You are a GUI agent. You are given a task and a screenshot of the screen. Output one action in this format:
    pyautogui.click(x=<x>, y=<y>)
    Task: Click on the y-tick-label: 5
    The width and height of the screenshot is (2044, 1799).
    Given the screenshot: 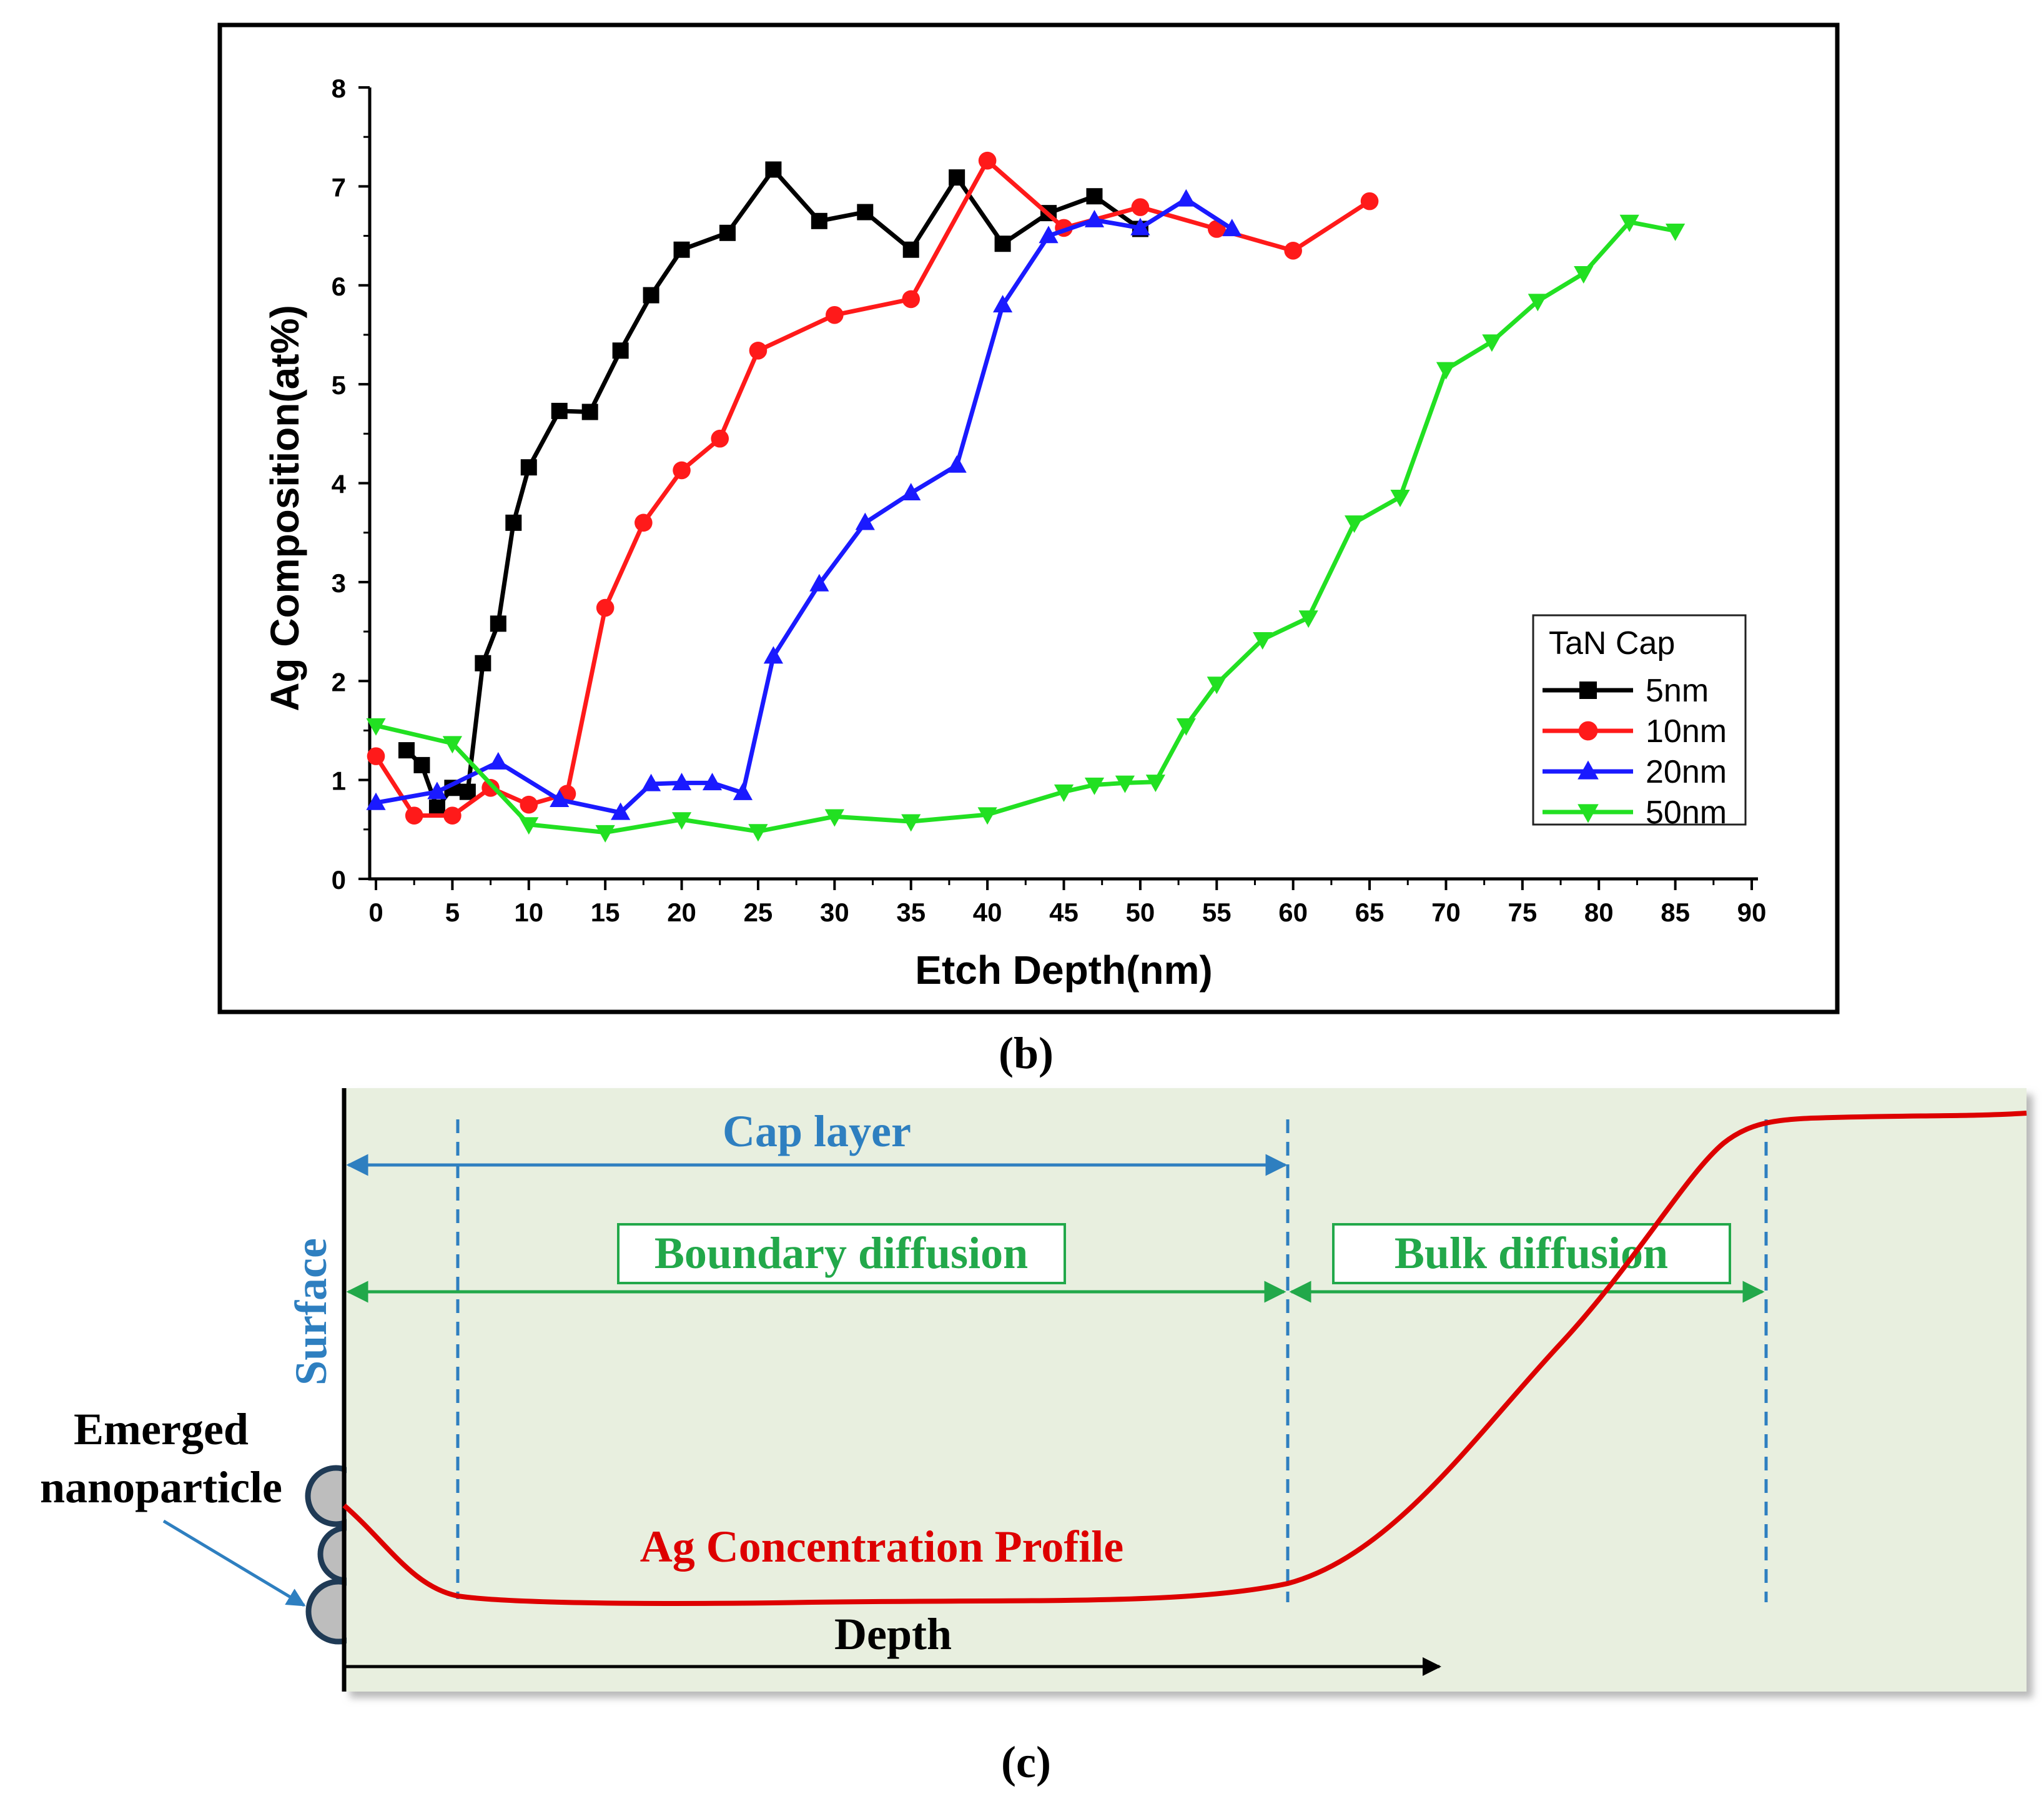 What is the action you would take?
    pyautogui.click(x=339, y=385)
    